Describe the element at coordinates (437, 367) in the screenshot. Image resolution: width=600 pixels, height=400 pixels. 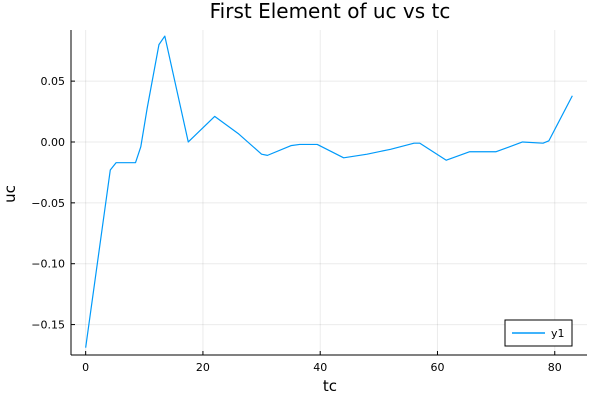
I see `x-tick-label: 60` at that location.